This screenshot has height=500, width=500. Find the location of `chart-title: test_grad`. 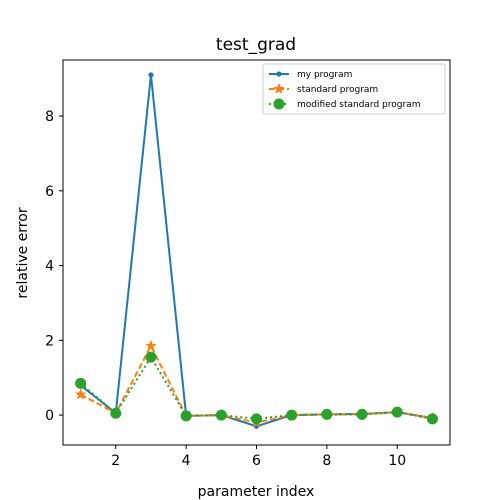

chart-title: test_grad is located at coordinates (256, 45).